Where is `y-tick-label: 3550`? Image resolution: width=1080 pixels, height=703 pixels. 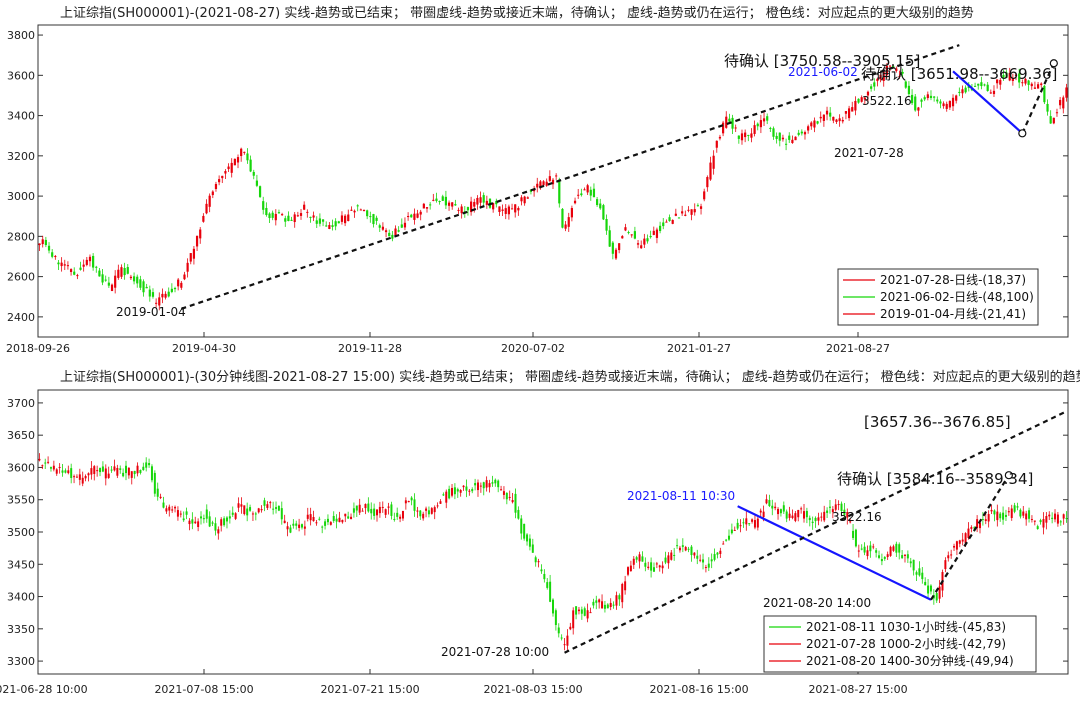
y-tick-label: 3550 is located at coordinates (21, 500).